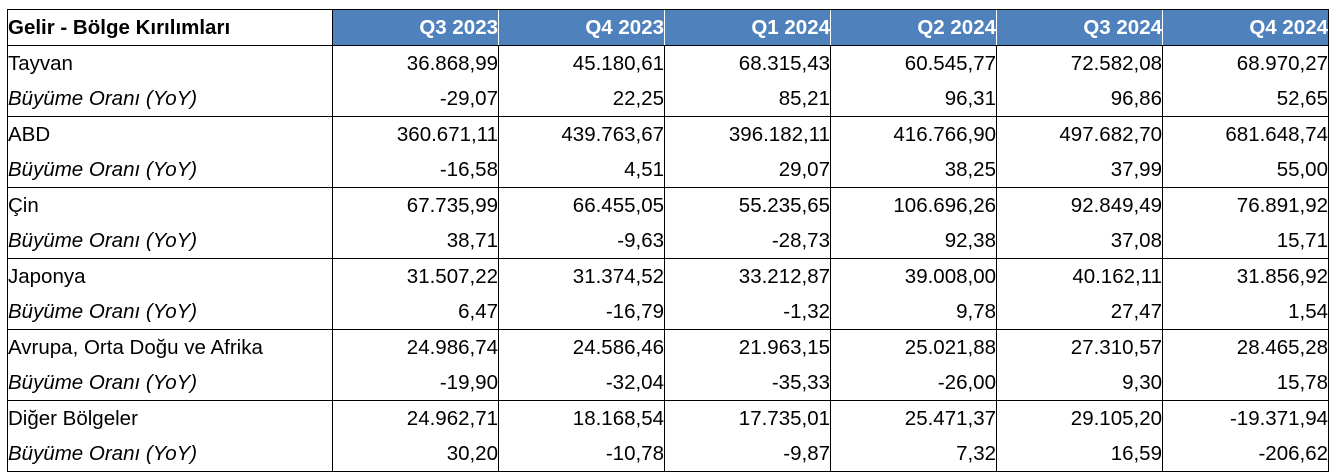  What do you see at coordinates (747, 99) in the screenshot?
I see `growth-cell: 85,21` at bounding box center [747, 99].